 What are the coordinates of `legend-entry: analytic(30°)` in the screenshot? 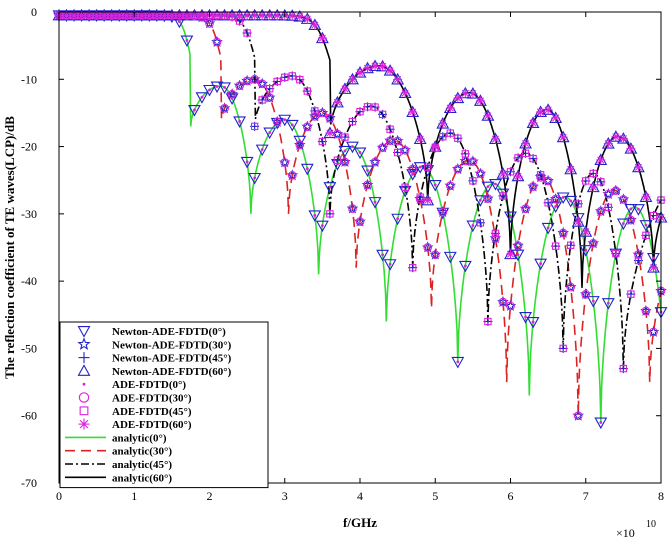 It's located at (118, 452).